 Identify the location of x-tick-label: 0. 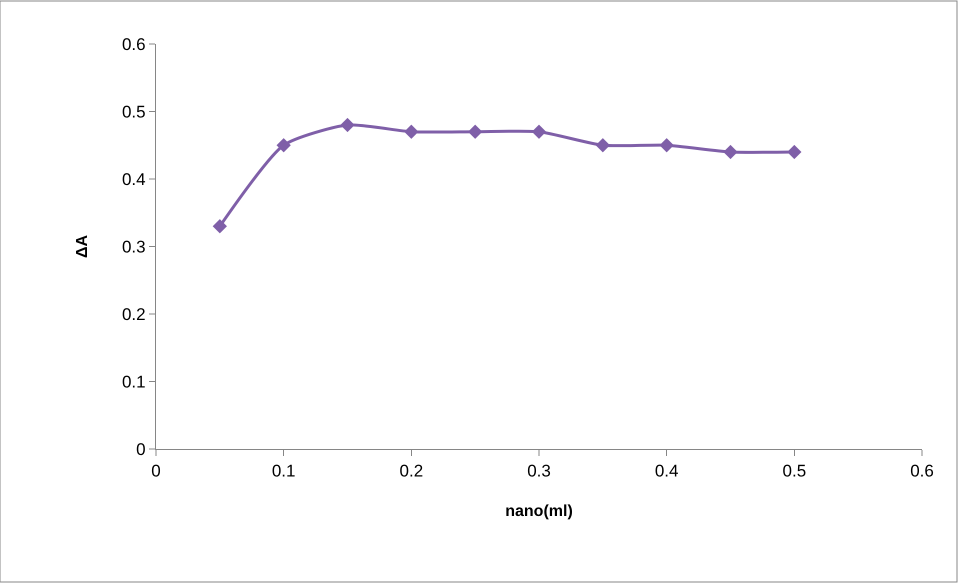
(156, 470).